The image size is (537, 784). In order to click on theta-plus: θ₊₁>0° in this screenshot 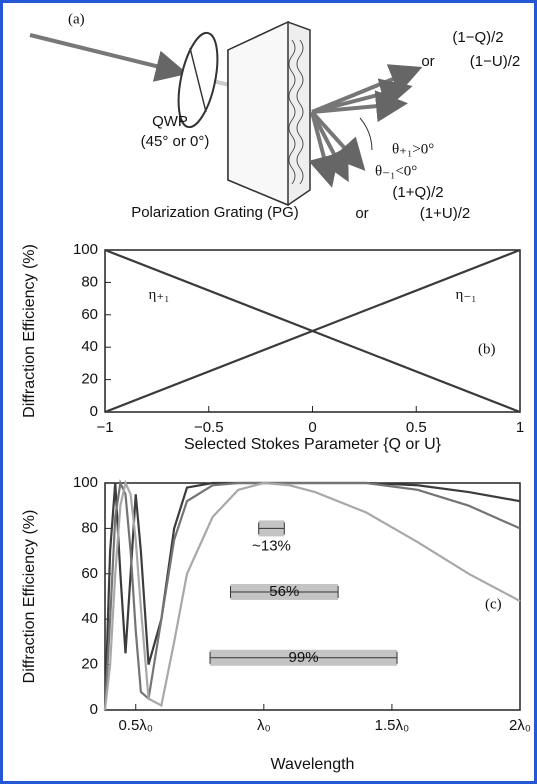, I will do `click(413, 149)`.